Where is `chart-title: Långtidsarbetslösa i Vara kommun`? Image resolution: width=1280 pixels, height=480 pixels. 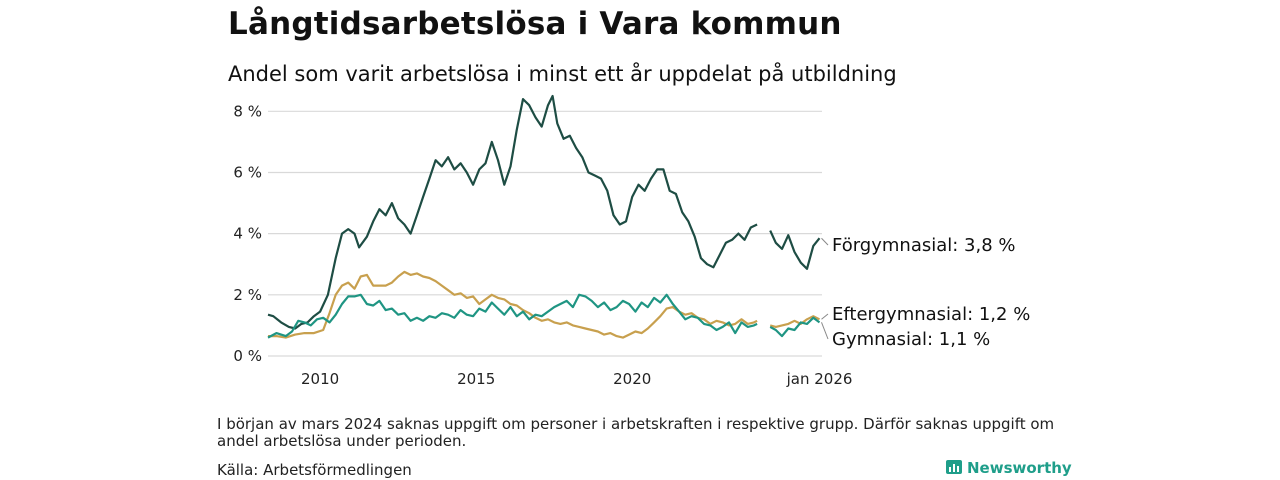
chart-title: Långtidsarbetslösa i Vara kommun is located at coordinates (535, 24).